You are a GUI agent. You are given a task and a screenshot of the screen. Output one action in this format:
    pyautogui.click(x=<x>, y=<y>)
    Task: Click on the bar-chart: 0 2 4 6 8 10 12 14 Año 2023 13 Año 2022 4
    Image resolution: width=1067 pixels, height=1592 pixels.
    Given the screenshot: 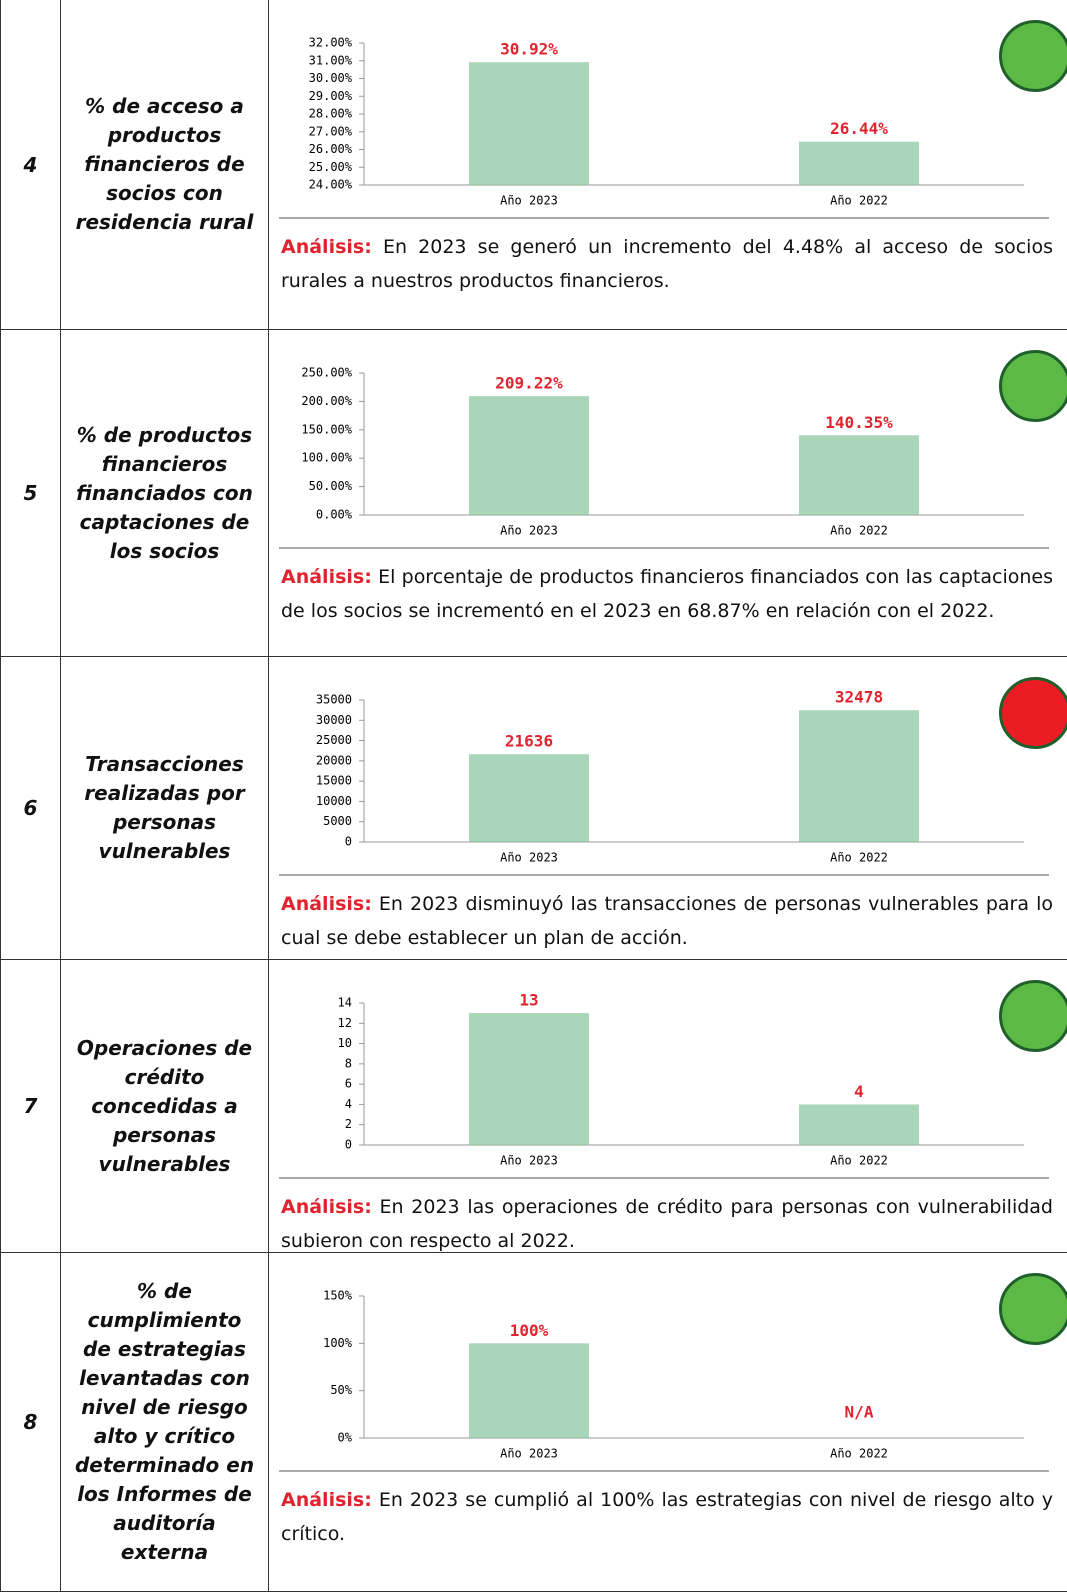 What is the action you would take?
    pyautogui.click(x=664, y=1085)
    